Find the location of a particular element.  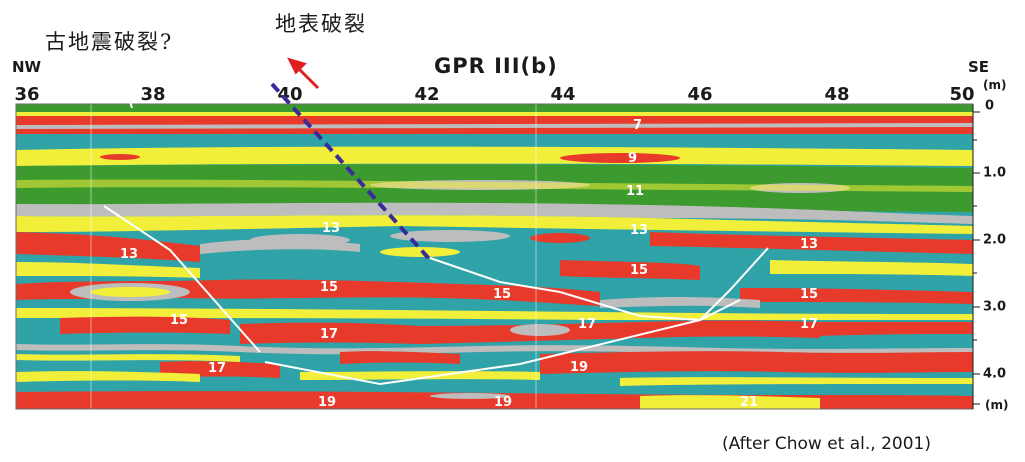

depth-tick-0: 0 is located at coordinates (990, 106).